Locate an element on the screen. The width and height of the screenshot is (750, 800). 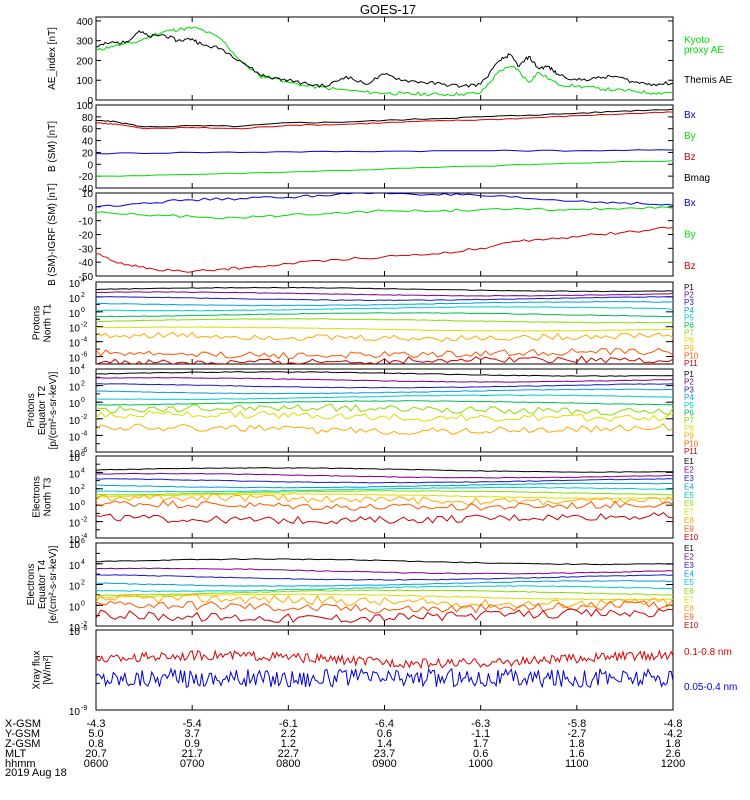
legend-entry: P7 is located at coordinates (689, 420).